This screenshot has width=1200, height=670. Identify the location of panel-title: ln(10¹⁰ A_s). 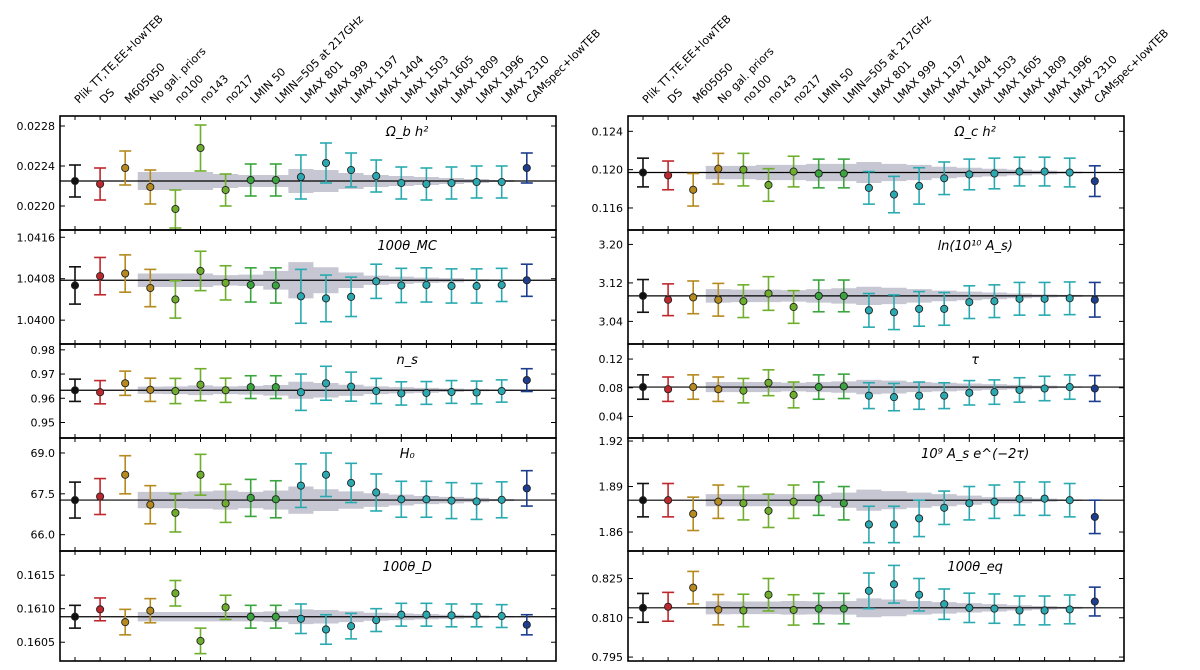
(975, 246).